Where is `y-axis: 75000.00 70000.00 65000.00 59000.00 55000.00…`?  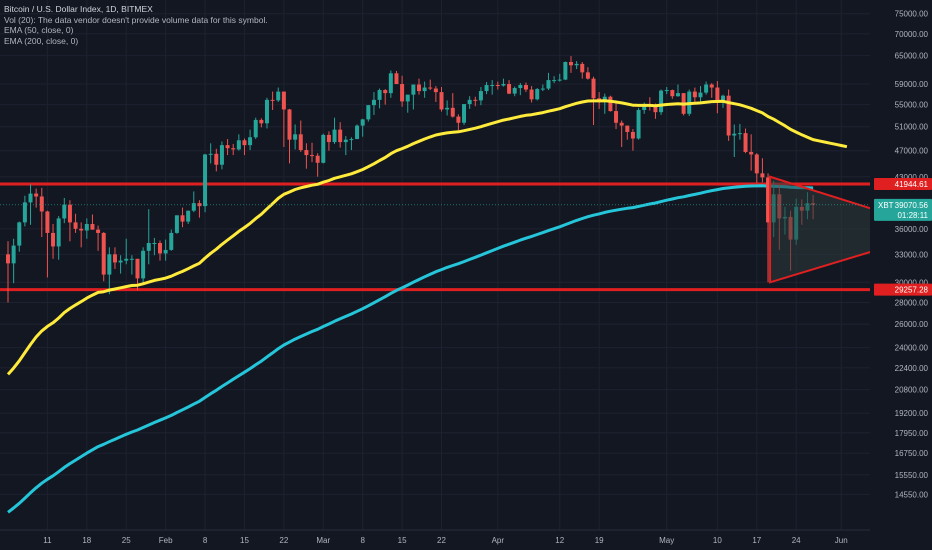 y-axis: 75000.00 70000.00 65000.00 59000.00 55000.00… is located at coordinates (901, 275).